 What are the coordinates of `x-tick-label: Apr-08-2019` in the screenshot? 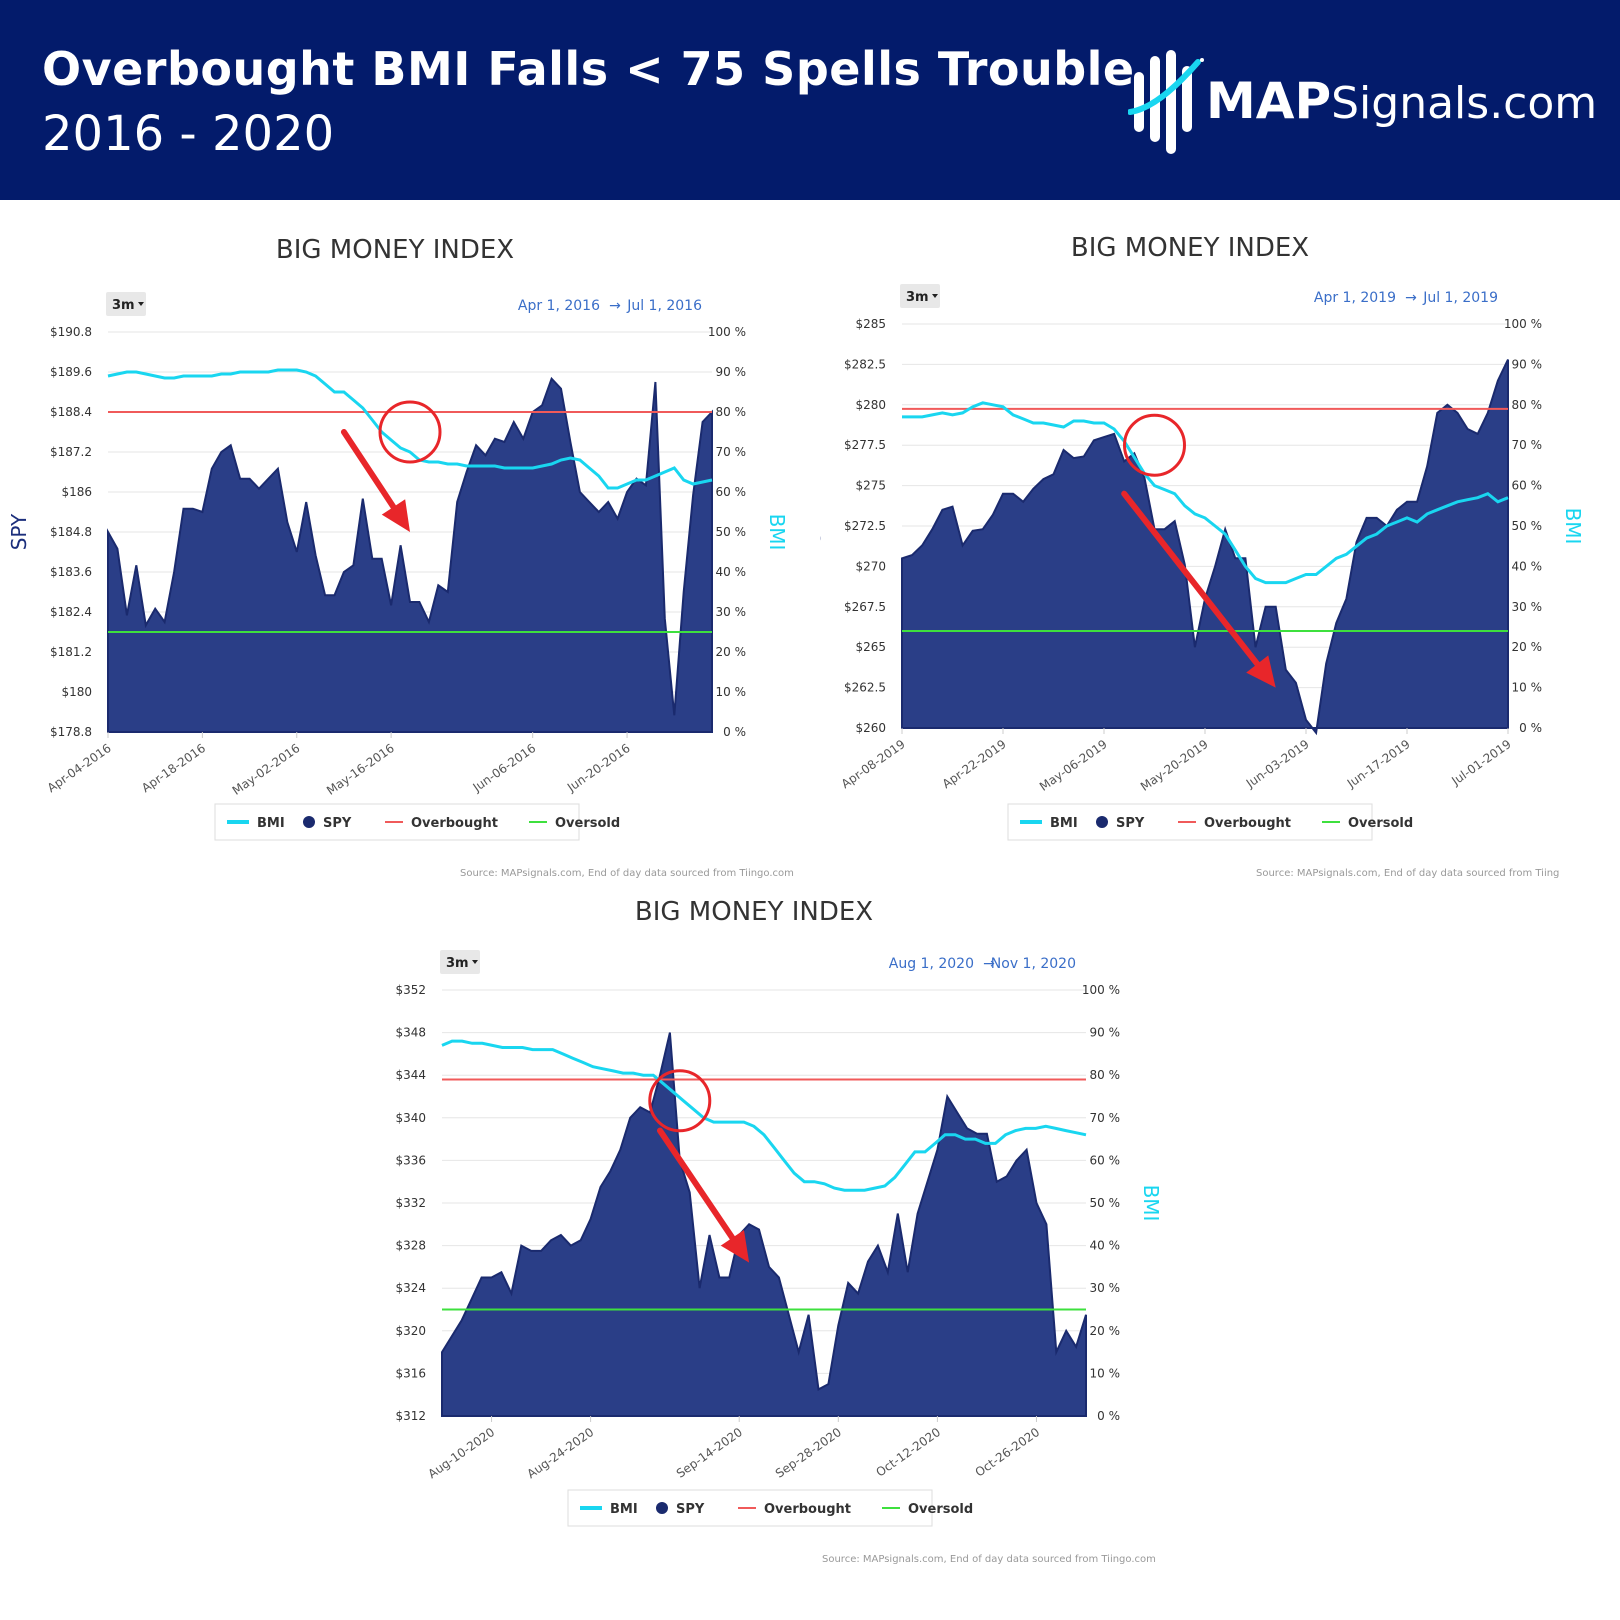 It's located at (873, 764).